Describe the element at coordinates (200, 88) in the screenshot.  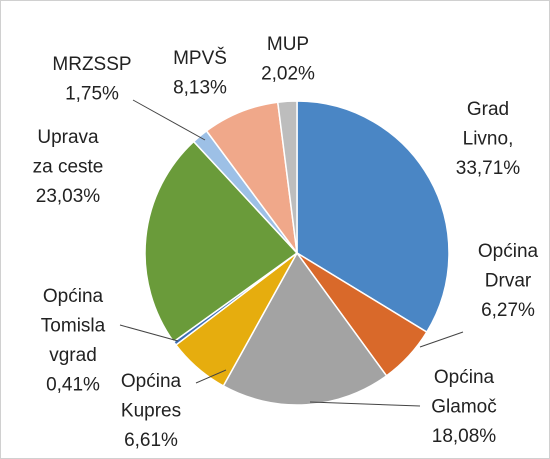
I see `value-label: 8,13%` at that location.